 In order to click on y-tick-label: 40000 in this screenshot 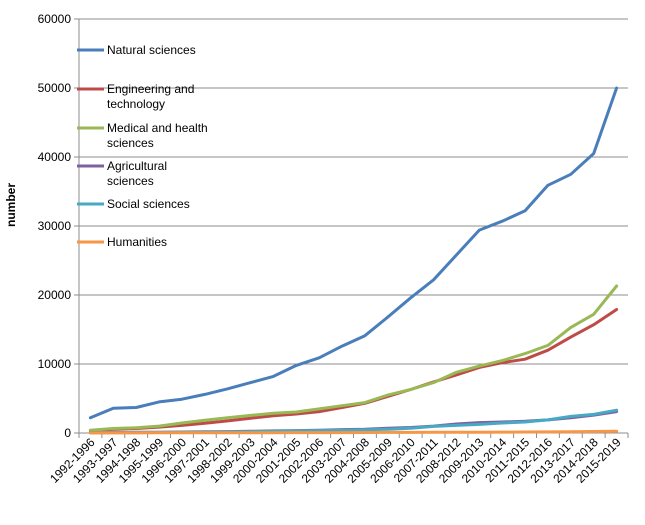, I will do `click(55, 157)`.